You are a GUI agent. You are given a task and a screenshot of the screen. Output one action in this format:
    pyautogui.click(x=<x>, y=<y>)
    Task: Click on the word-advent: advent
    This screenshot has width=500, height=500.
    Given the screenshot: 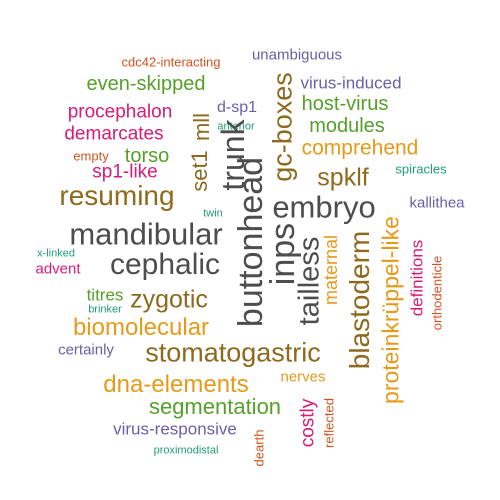 What is the action you would take?
    pyautogui.click(x=58, y=269)
    